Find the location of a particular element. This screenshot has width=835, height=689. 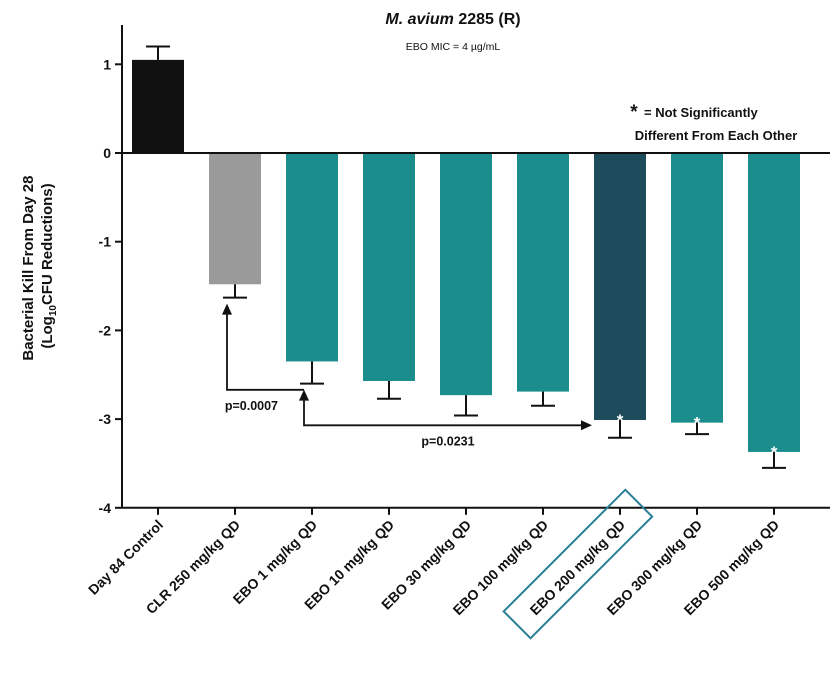

legend-star: * is located at coordinates (634, 112).